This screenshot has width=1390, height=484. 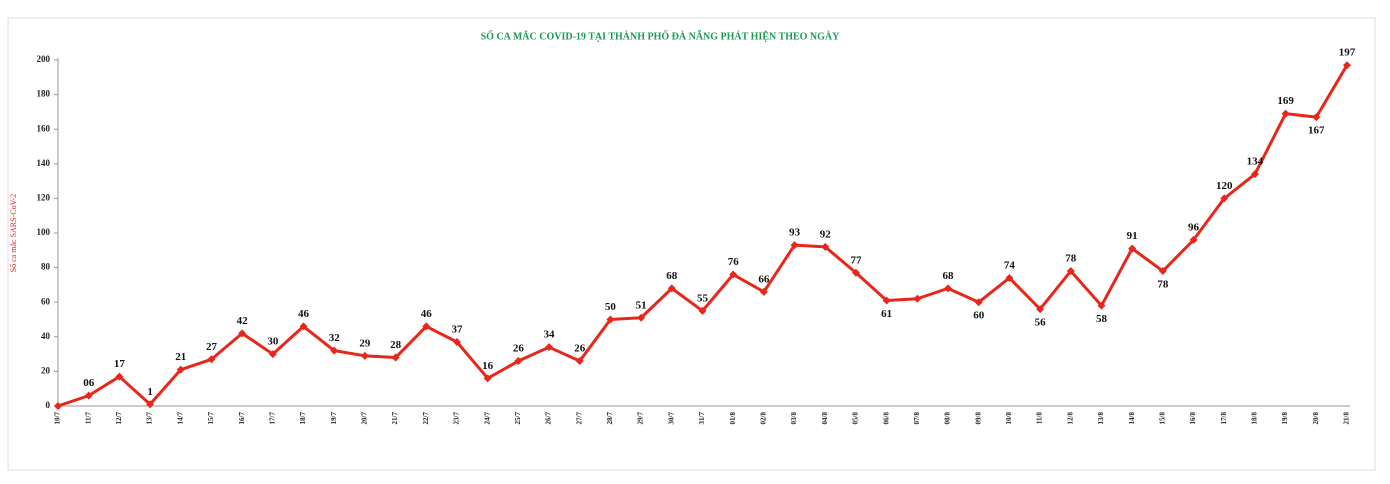 I want to click on data-label: 77, so click(x=856, y=260).